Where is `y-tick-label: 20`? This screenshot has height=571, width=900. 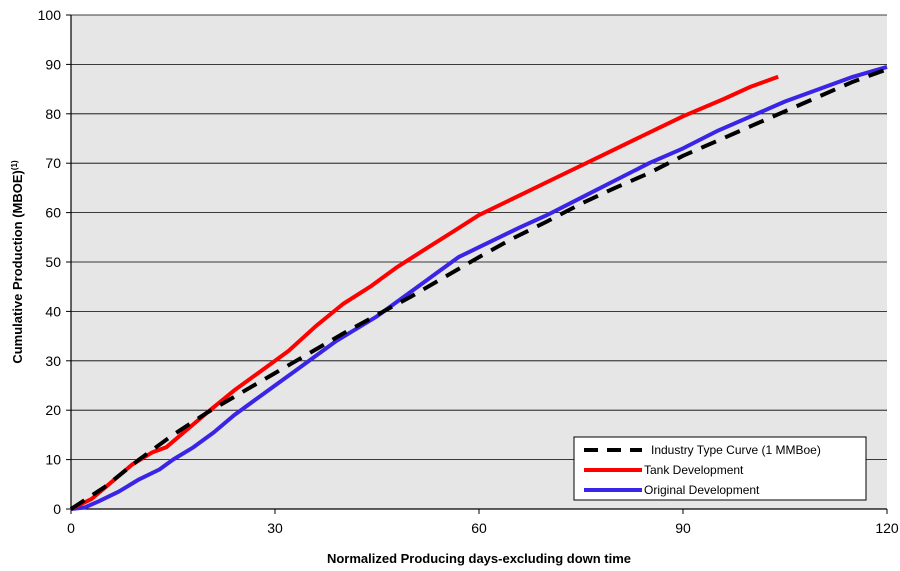 y-tick-label: 20 is located at coordinates (53, 410).